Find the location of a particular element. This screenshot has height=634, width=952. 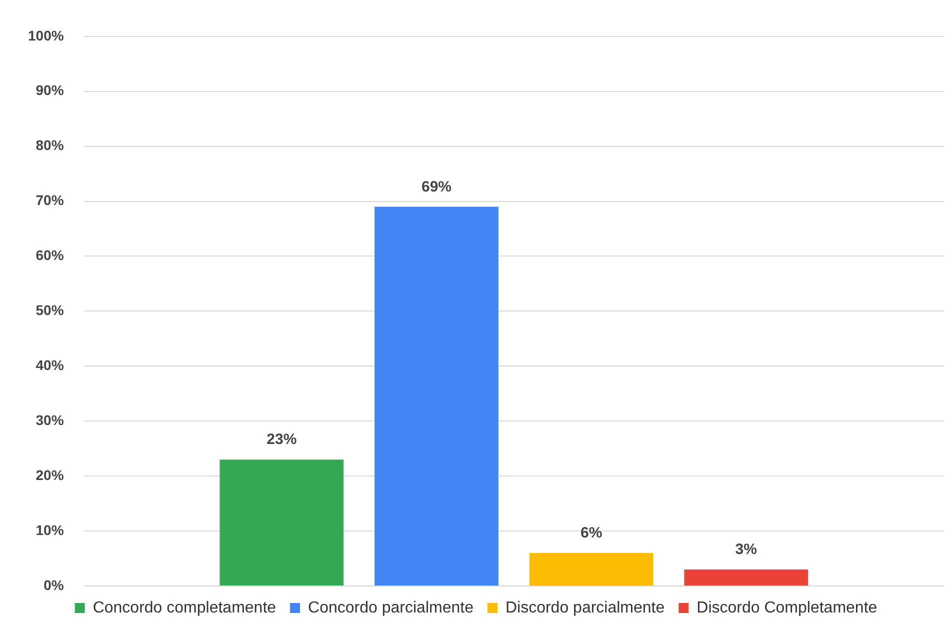

legend-label: Concordo completamente is located at coordinates (184, 607).